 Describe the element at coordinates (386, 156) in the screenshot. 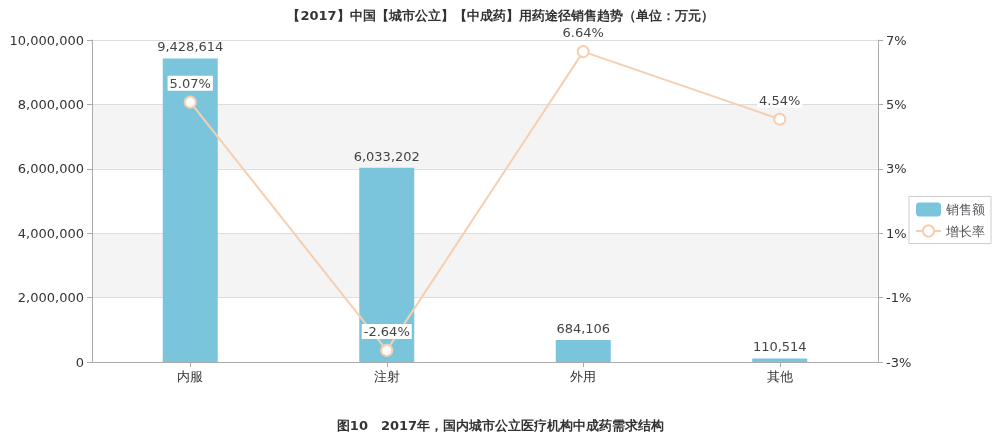

I see `data-label: 6,033,202` at that location.